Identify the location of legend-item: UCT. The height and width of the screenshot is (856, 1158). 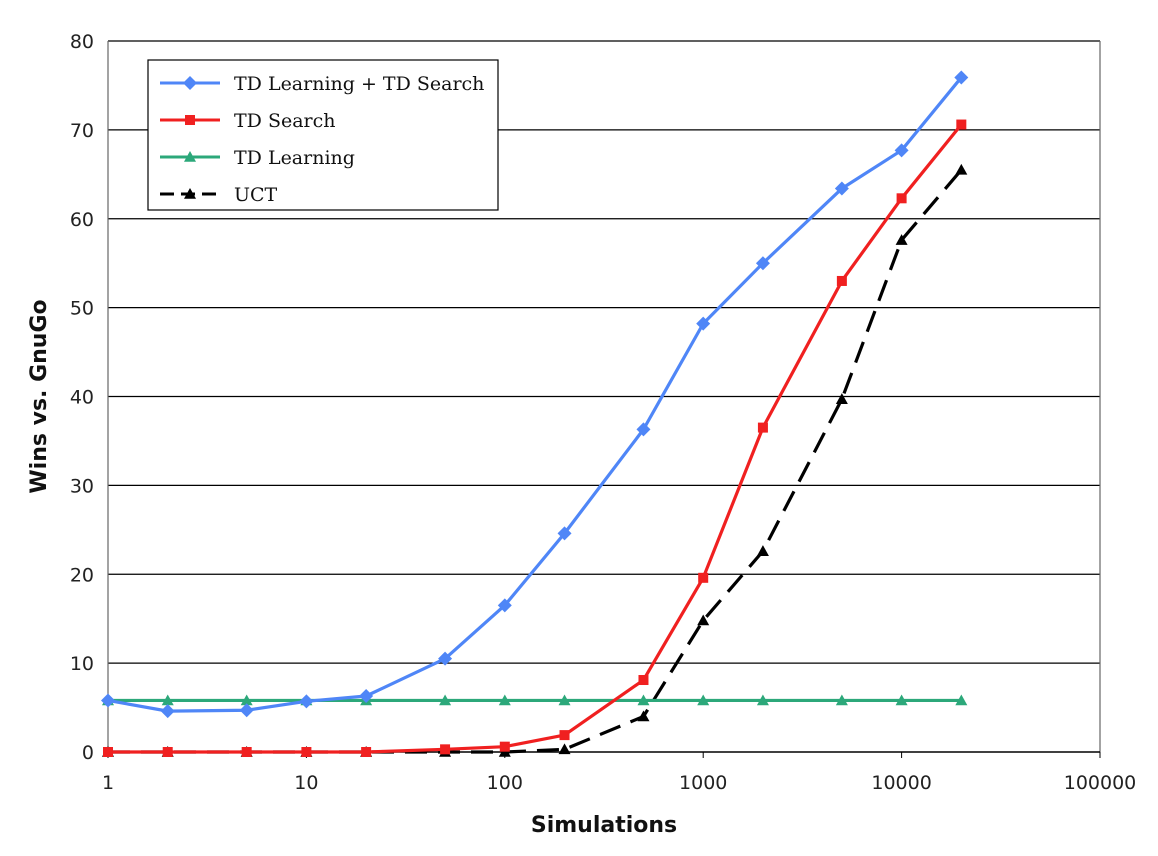
(219, 195).